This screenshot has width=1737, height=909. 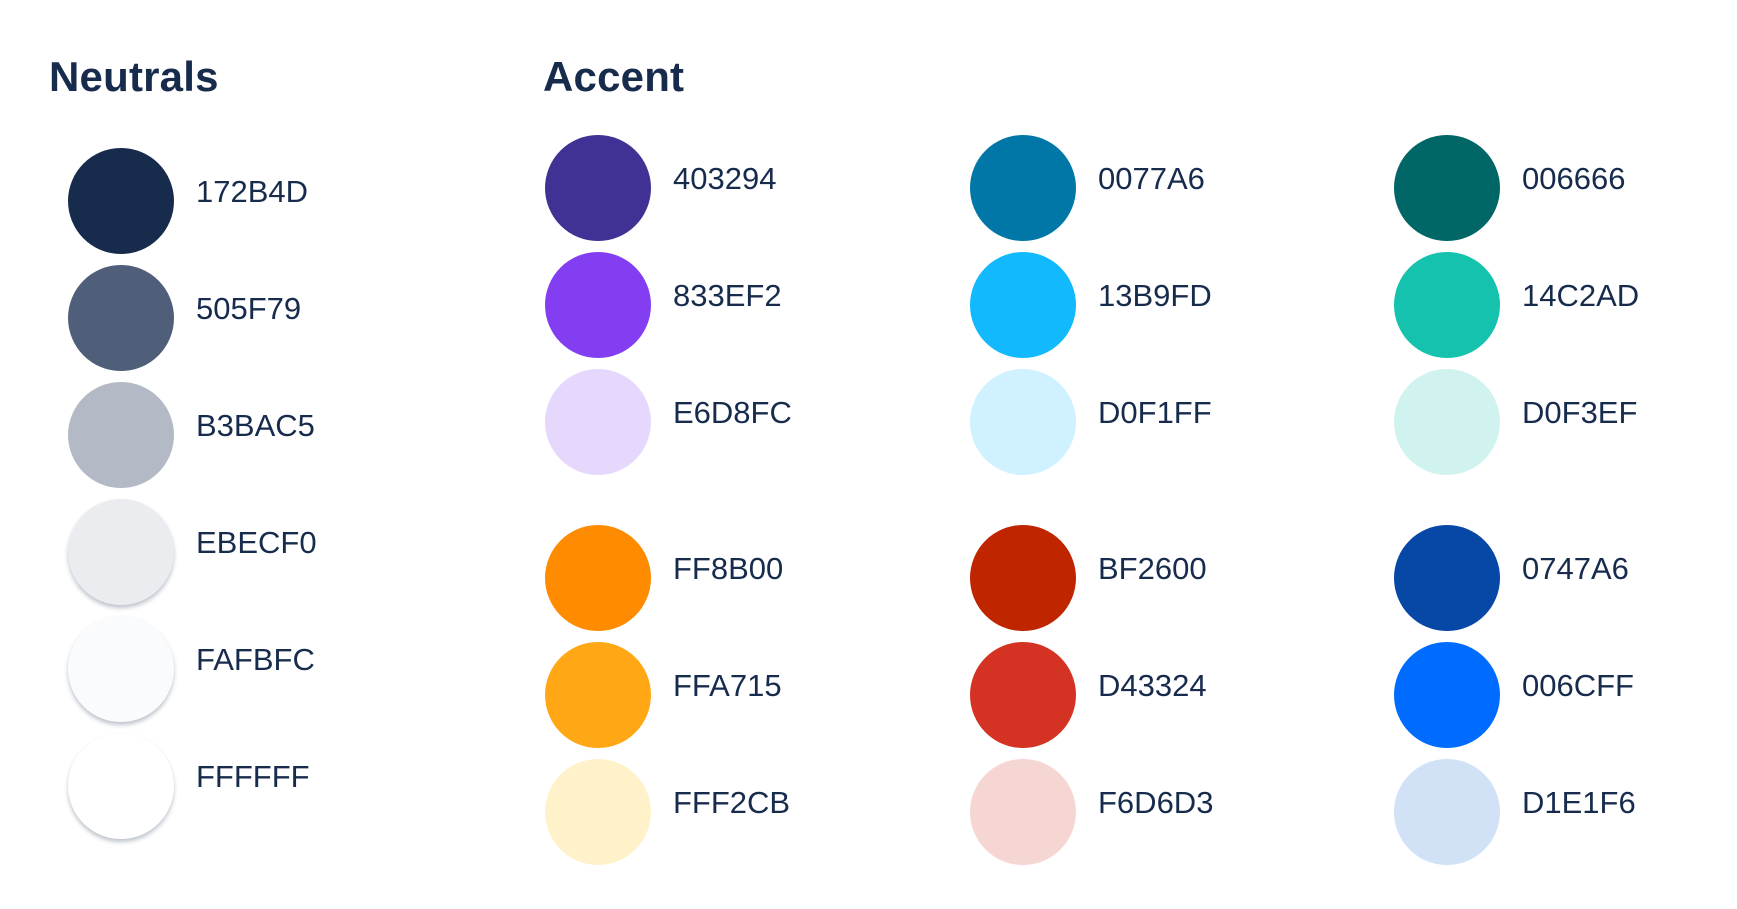 I want to click on neutral-swatch: FAFBFC, so click(x=248, y=671).